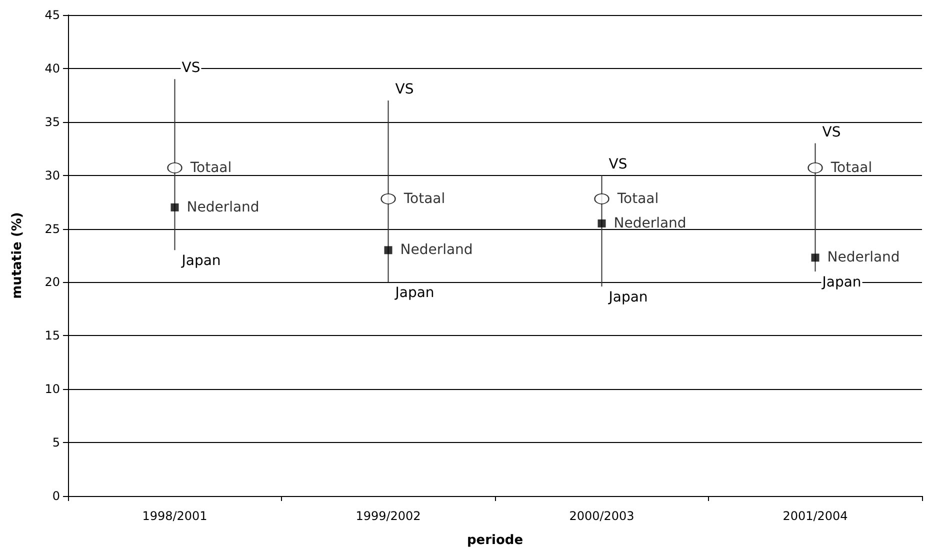 The image size is (930, 557). Describe the element at coordinates (56, 496) in the screenshot. I see `y-tick-label: 0` at that location.